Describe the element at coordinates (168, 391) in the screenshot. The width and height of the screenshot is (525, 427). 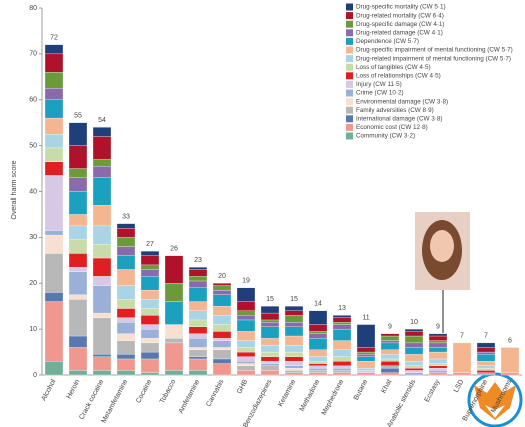
I see `x-tick-label: Tobacco` at that location.